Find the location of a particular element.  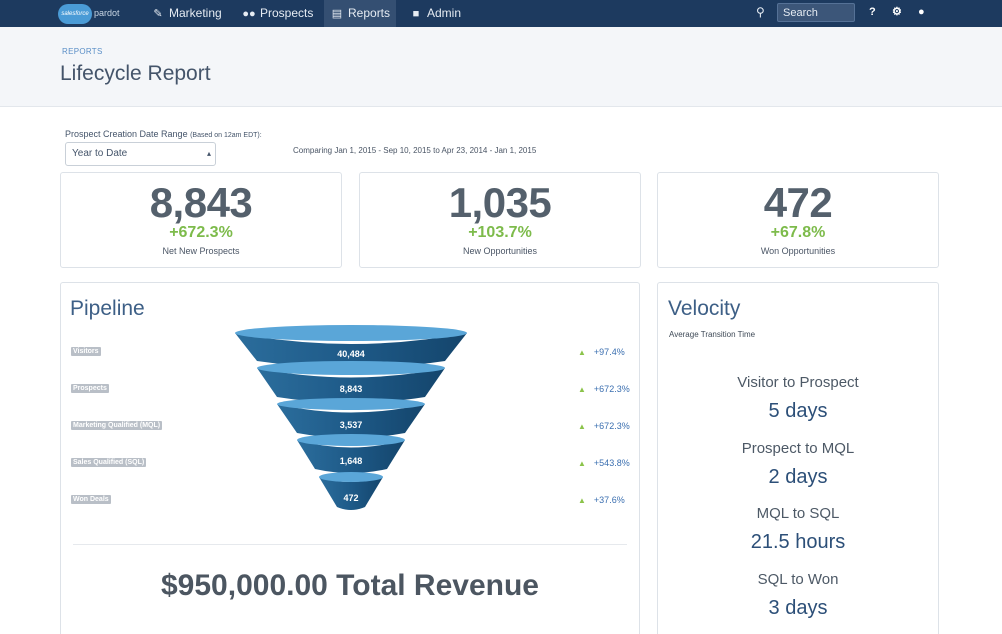

trend-value: +97.4% is located at coordinates (609, 352).